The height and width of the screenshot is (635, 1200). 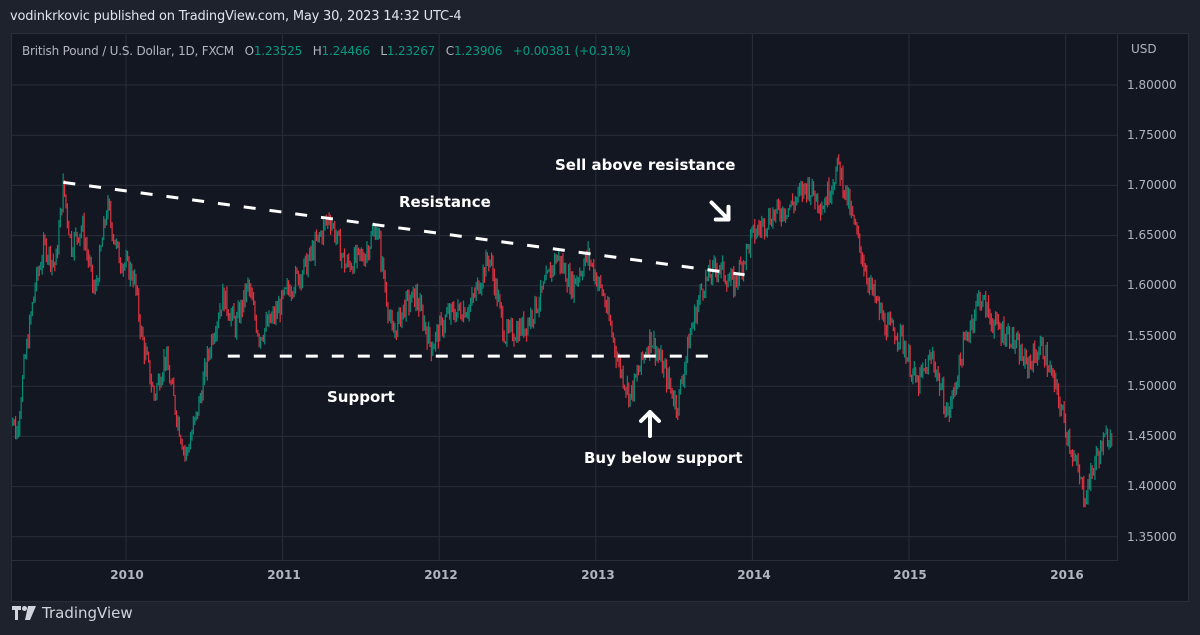 I want to click on price-tick: 1.75000, so click(x=1152, y=135).